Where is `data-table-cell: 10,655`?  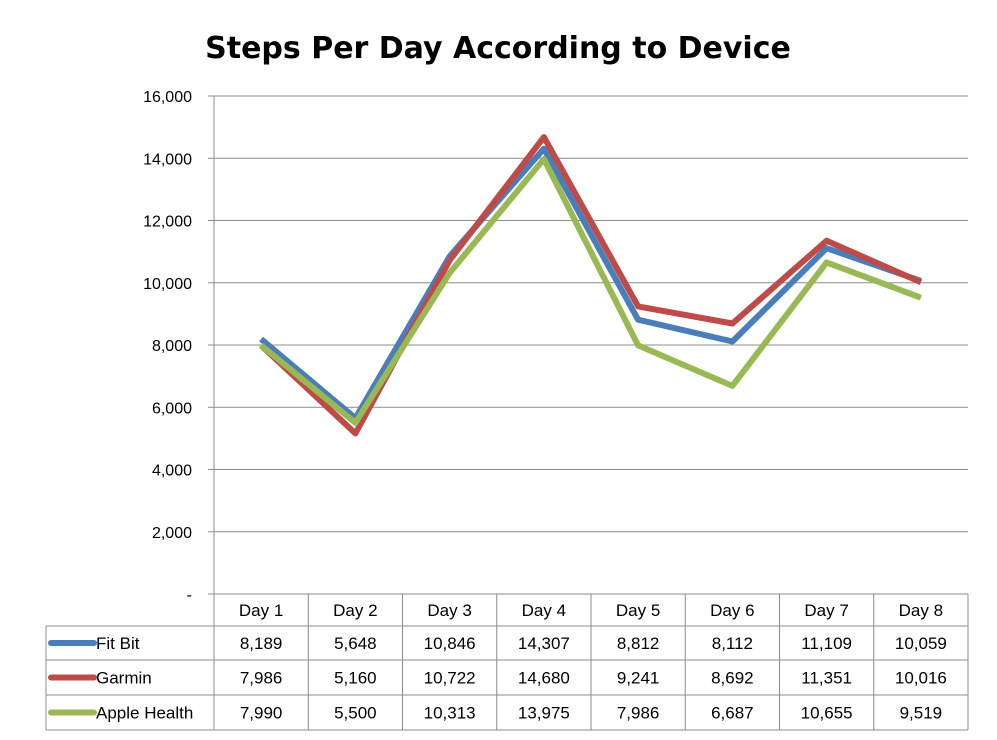
data-table-cell: 10,655 is located at coordinates (827, 713).